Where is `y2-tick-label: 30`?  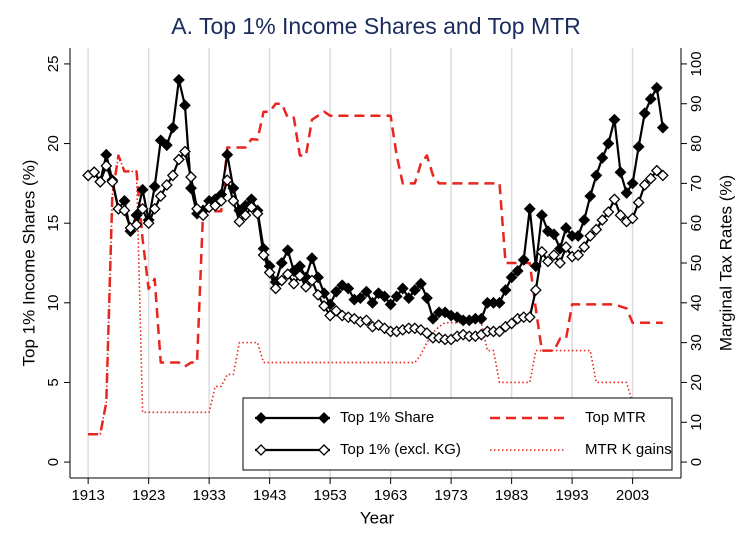
y2-tick-label: 30 is located at coordinates (696, 342).